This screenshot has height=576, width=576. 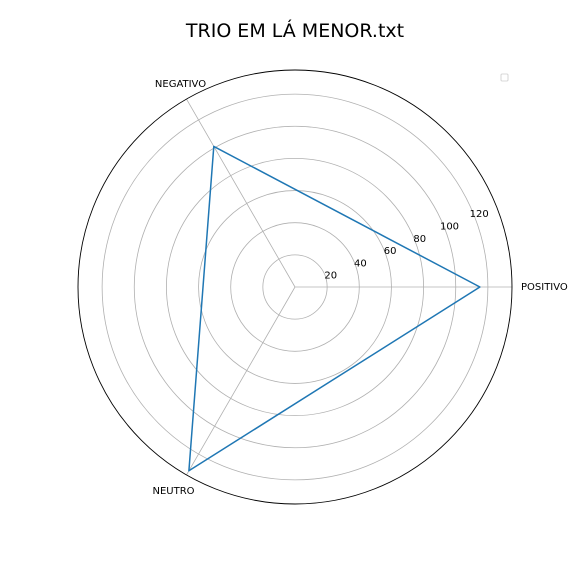 I want to click on chart-title: TRIO EM LÁ MENOR.txt, so click(x=295, y=31).